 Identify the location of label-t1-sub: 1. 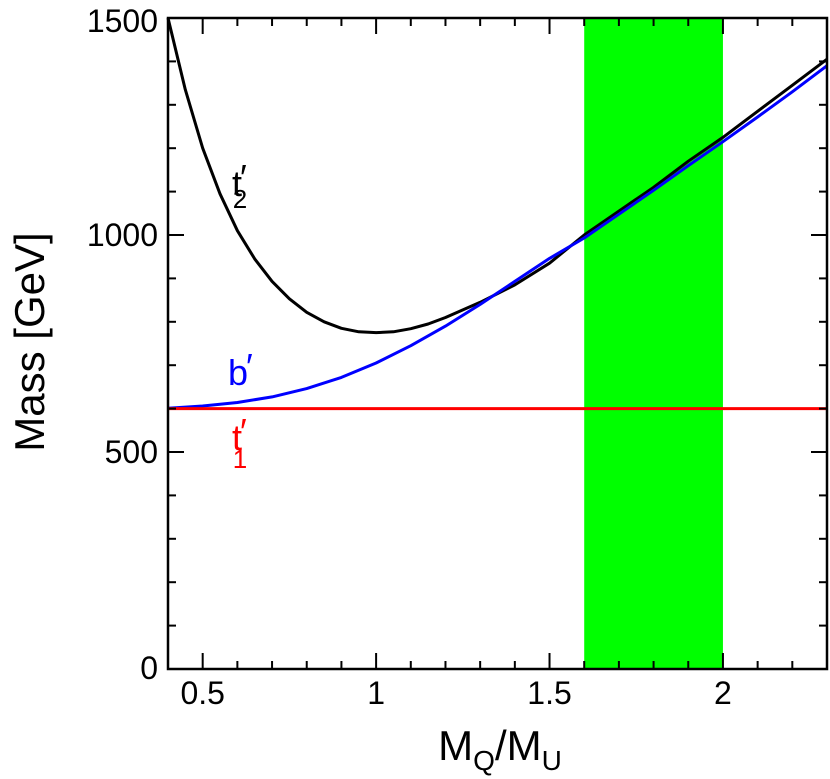
(240, 459).